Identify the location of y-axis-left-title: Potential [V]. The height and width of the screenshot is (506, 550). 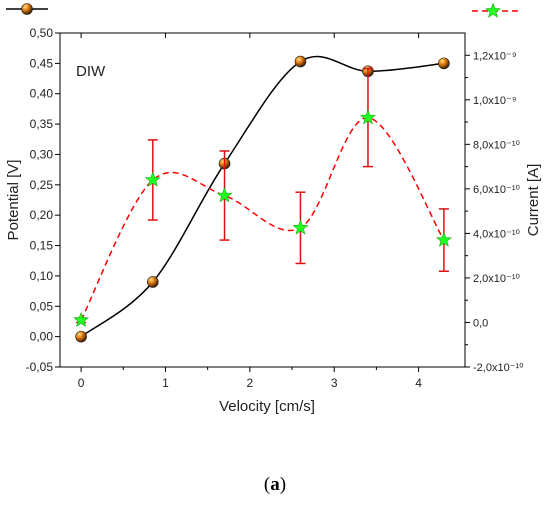
(13, 200).